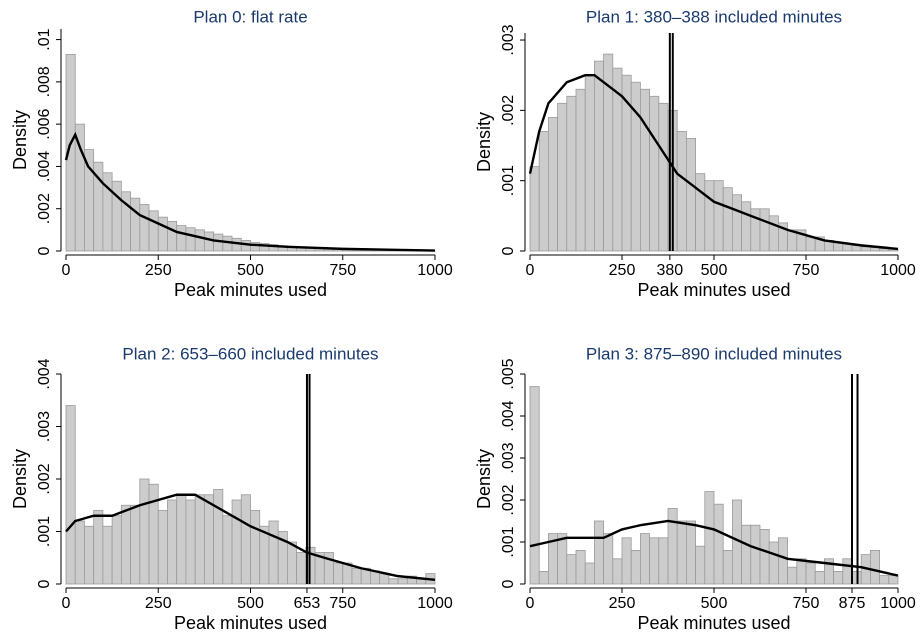 The height and width of the screenshot is (634, 924). I want to click on x-tick-label: 875, so click(852, 603).